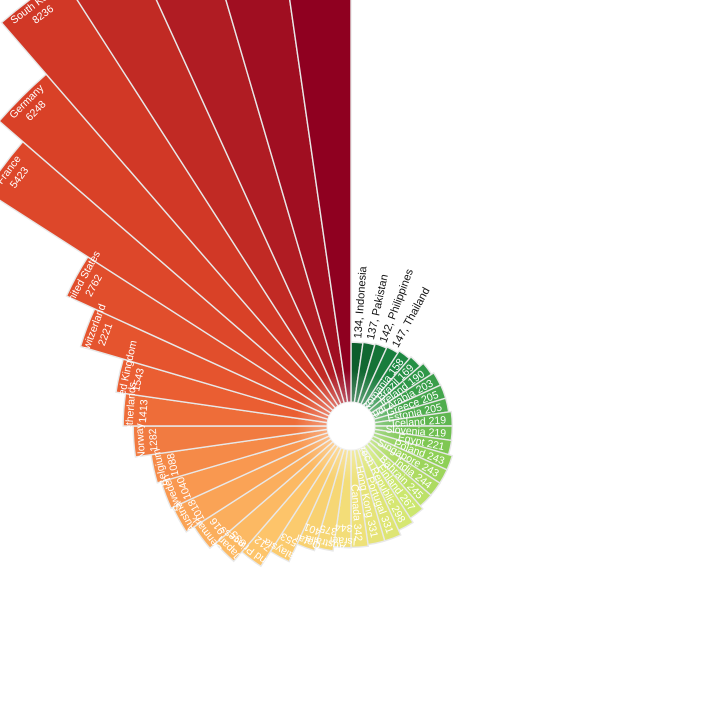  What do you see at coordinates (357, 532) in the screenshot?
I see `label-value-canada: 342` at bounding box center [357, 532].